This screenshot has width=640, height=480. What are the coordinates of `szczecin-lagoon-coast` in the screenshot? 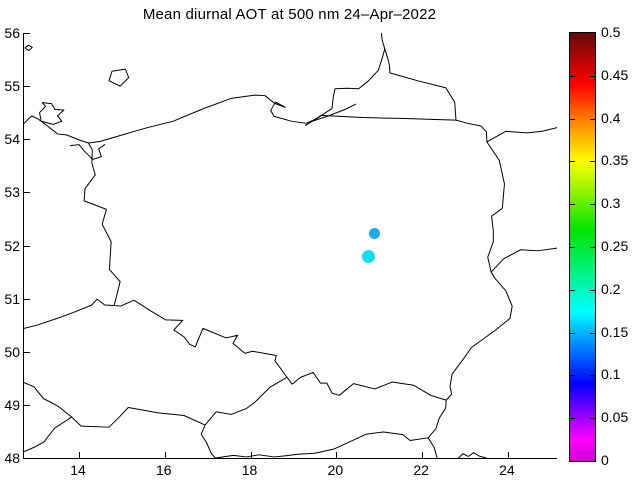 It's located at (87, 152).